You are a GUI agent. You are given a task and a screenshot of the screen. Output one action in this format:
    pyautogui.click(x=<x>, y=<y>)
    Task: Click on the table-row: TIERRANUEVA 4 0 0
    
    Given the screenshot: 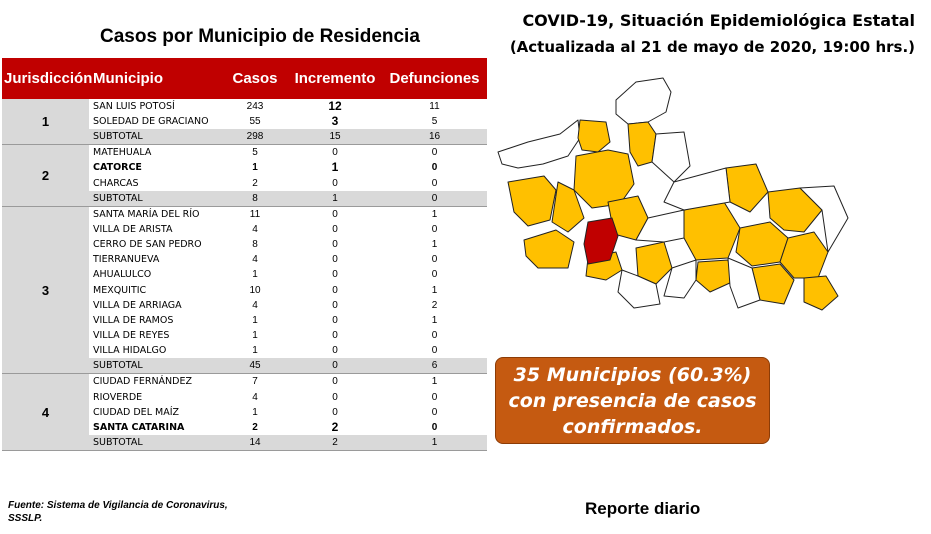 What is the action you would take?
    pyautogui.click(x=244, y=259)
    